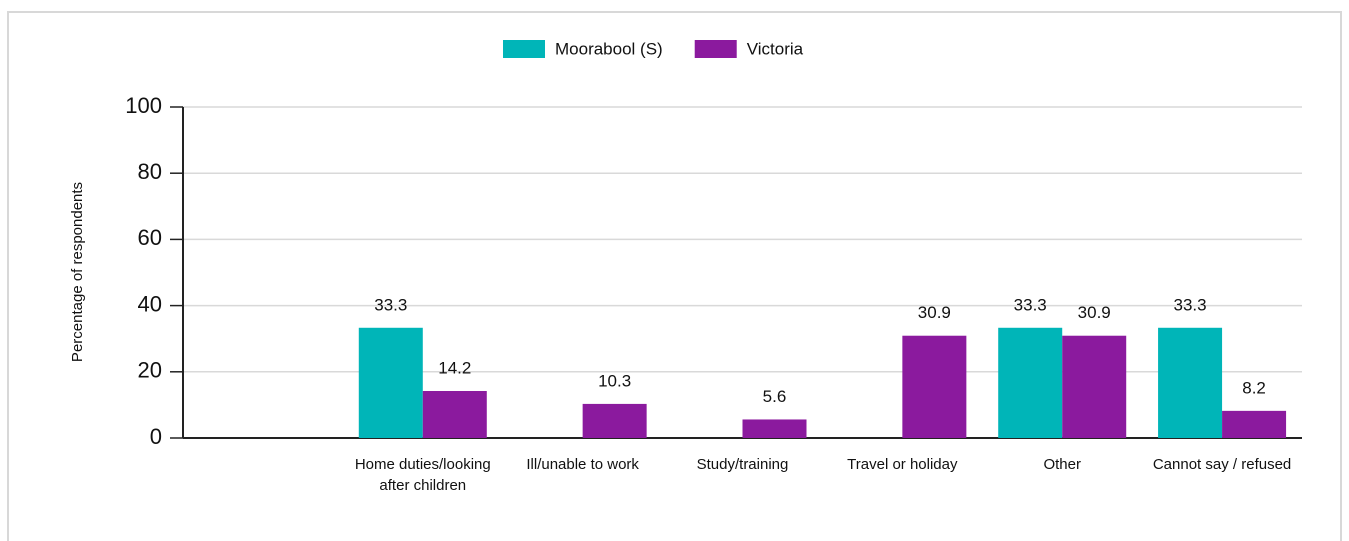  What do you see at coordinates (614, 380) in the screenshot?
I see `value-label: 10.3` at bounding box center [614, 380].